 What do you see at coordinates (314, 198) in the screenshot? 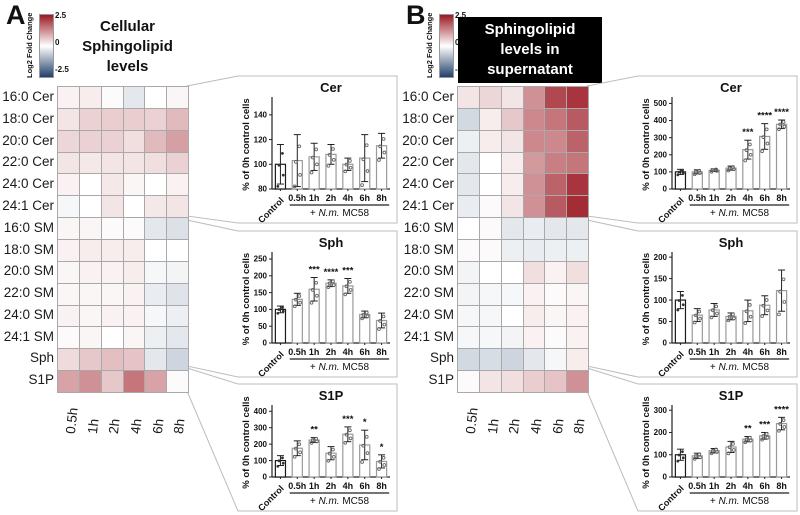
I see `x-tick-label: 1h` at bounding box center [314, 198].